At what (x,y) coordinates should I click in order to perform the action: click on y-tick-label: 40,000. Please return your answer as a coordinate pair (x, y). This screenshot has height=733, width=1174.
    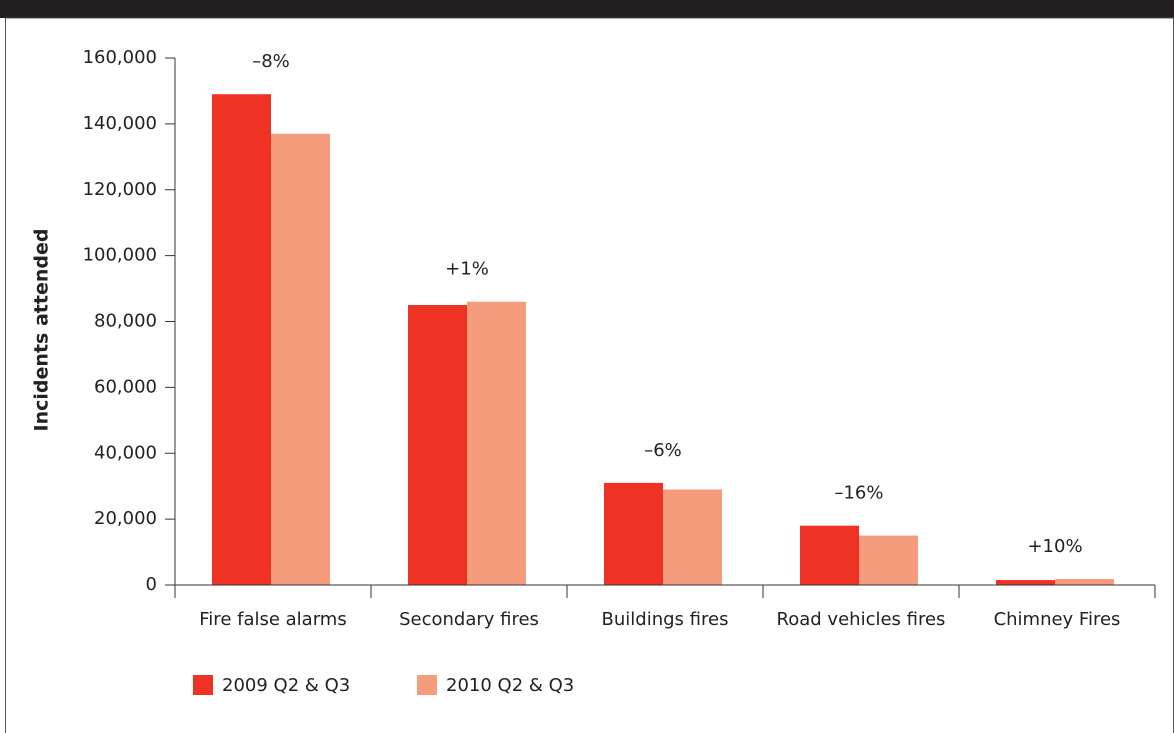
    Looking at the image, I should click on (125, 452).